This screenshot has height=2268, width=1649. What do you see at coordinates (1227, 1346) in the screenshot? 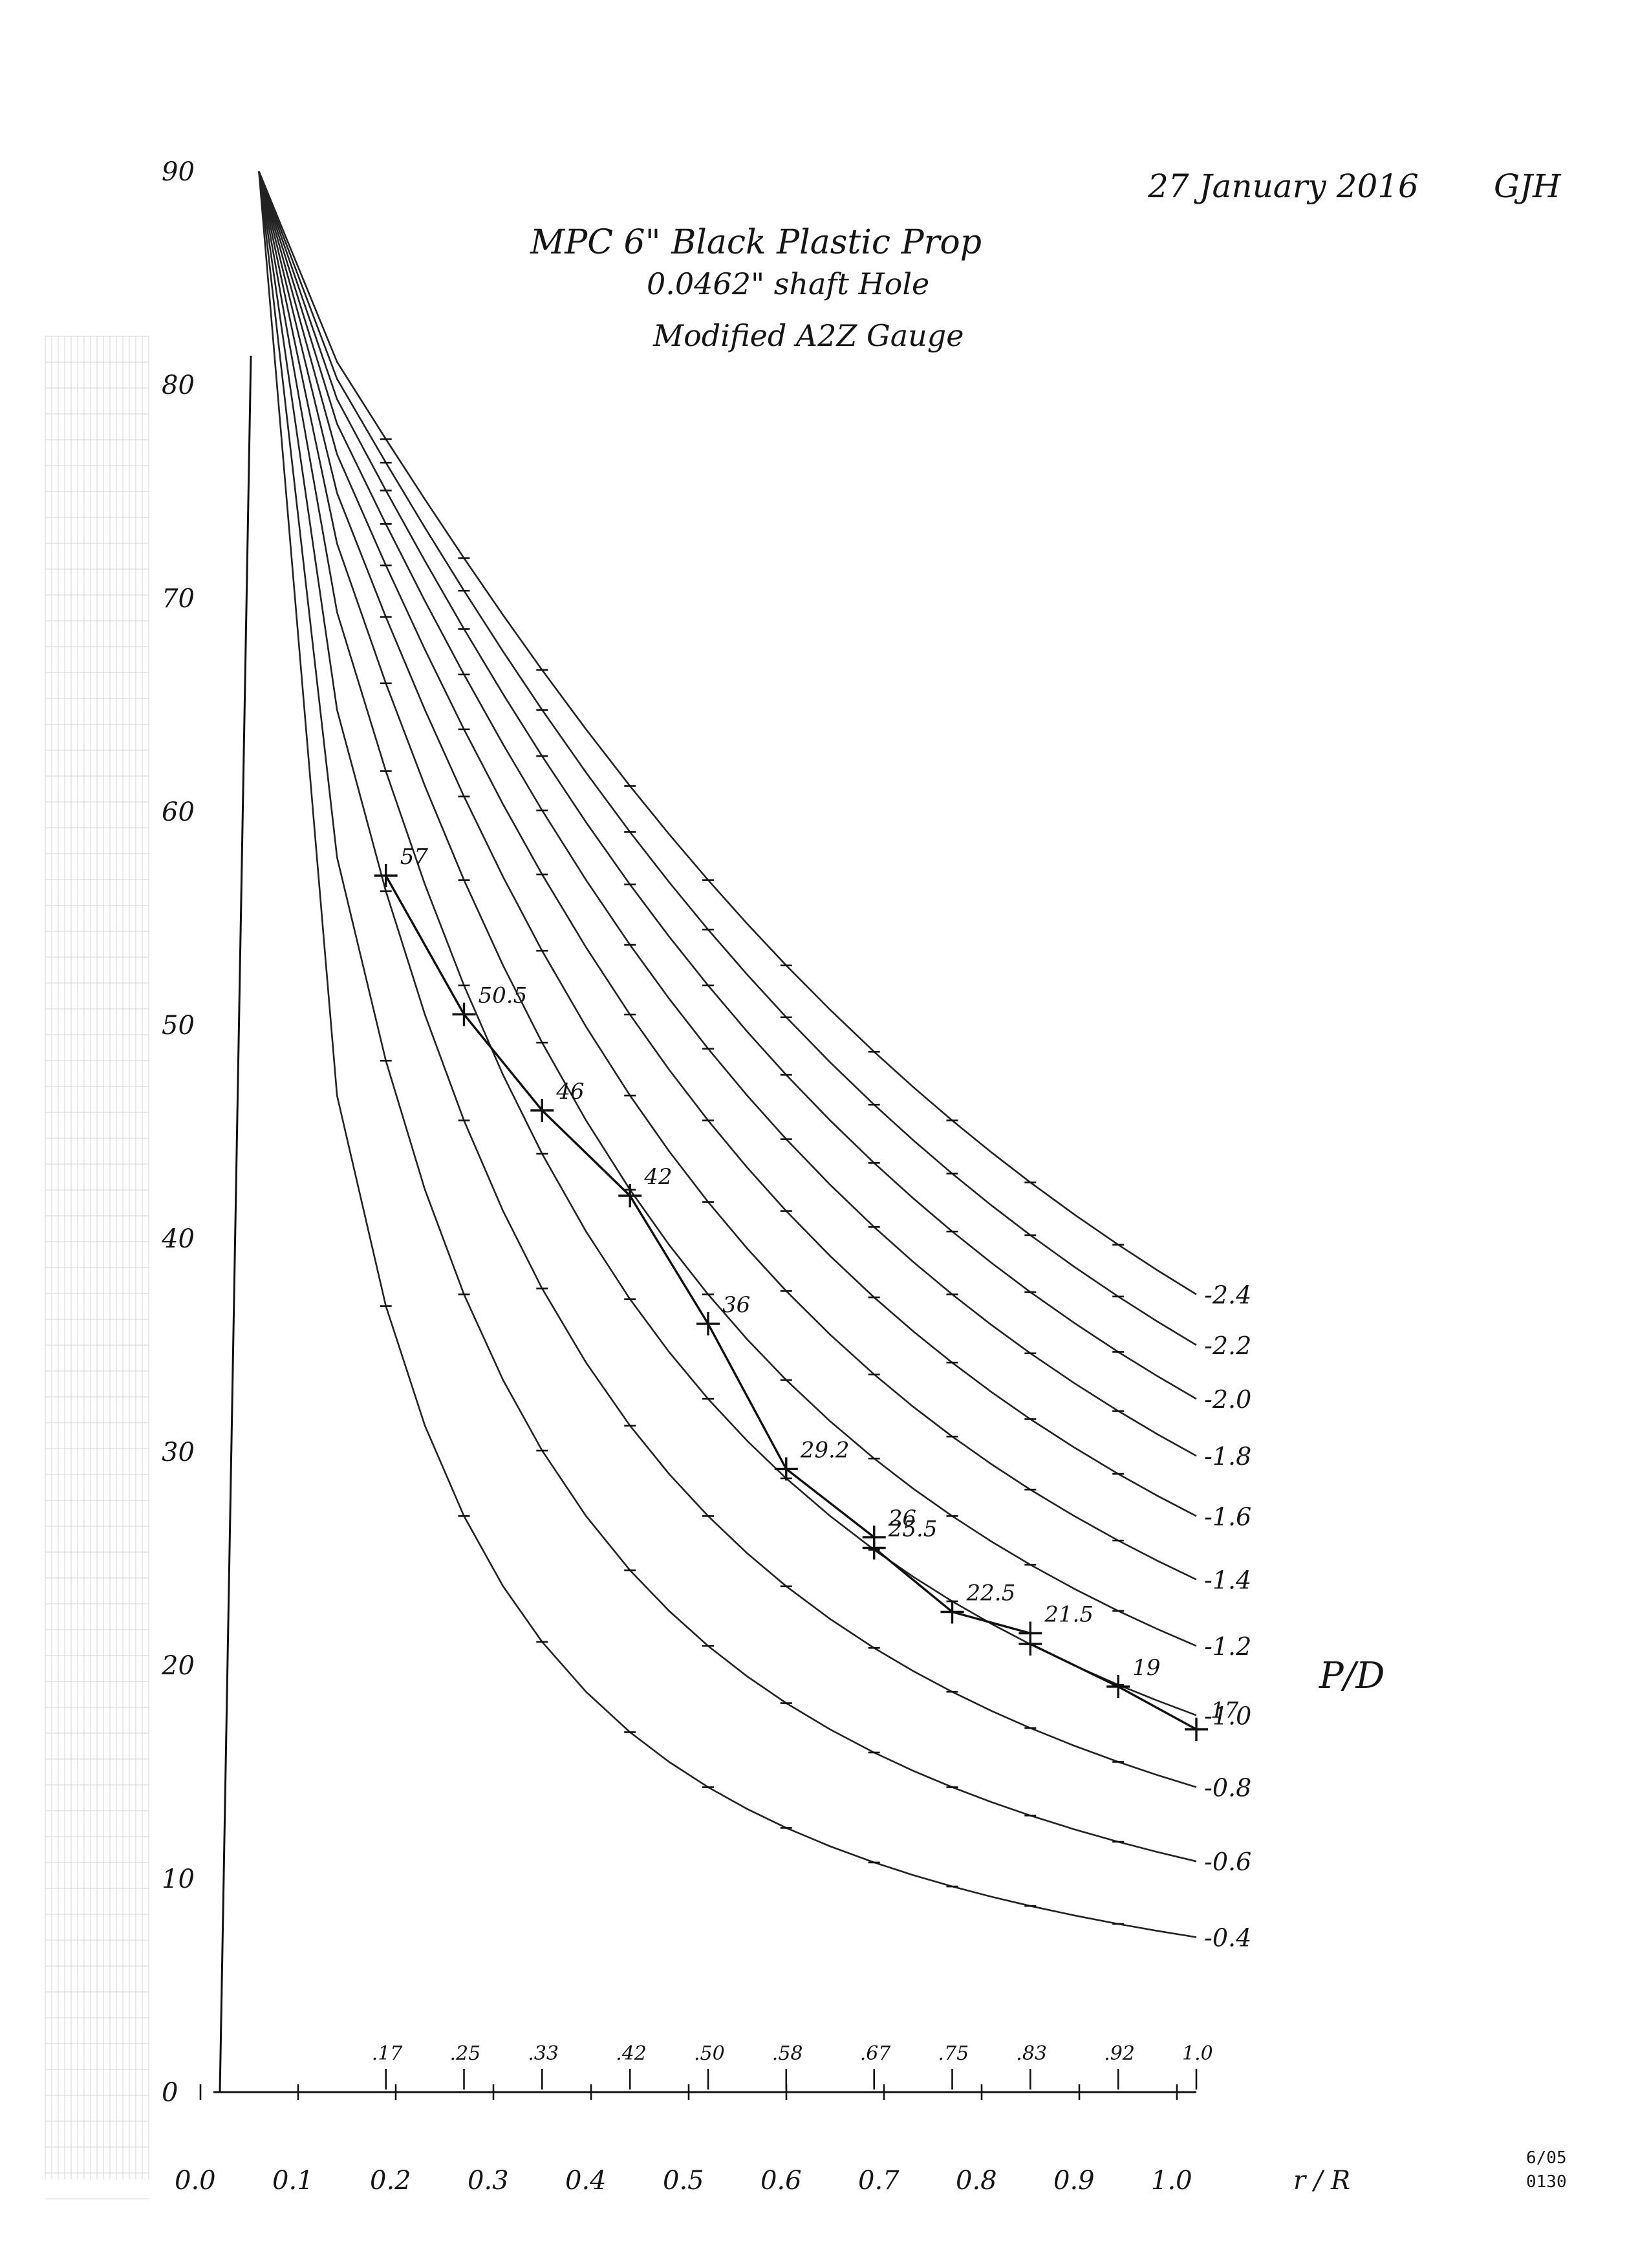
I see `pd-curve-label: -2.2` at bounding box center [1227, 1346].